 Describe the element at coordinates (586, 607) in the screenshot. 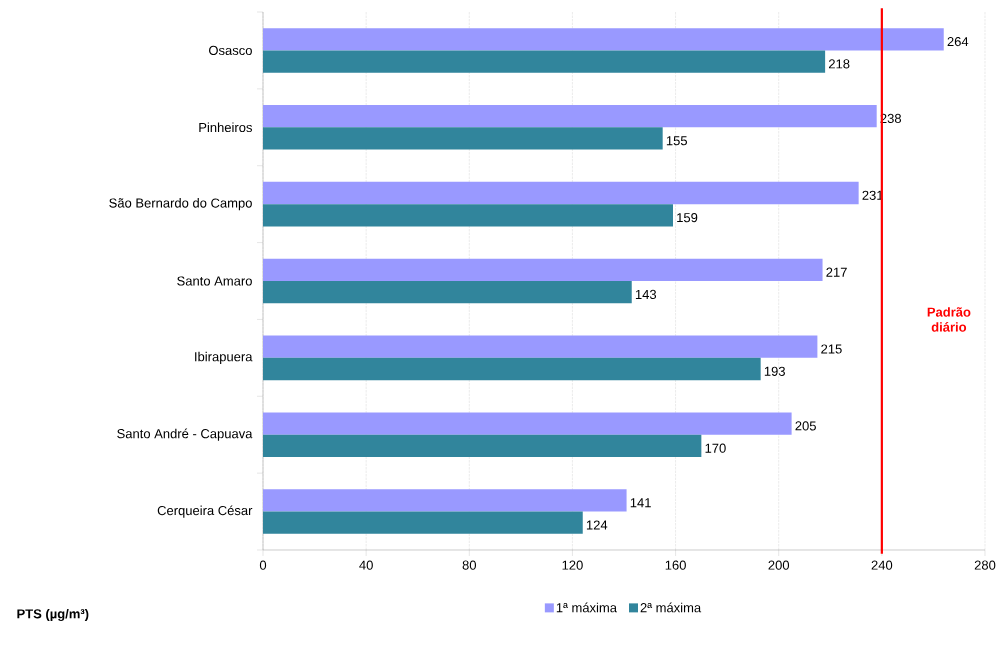

I see `legend-label: 1ª máxima` at that location.